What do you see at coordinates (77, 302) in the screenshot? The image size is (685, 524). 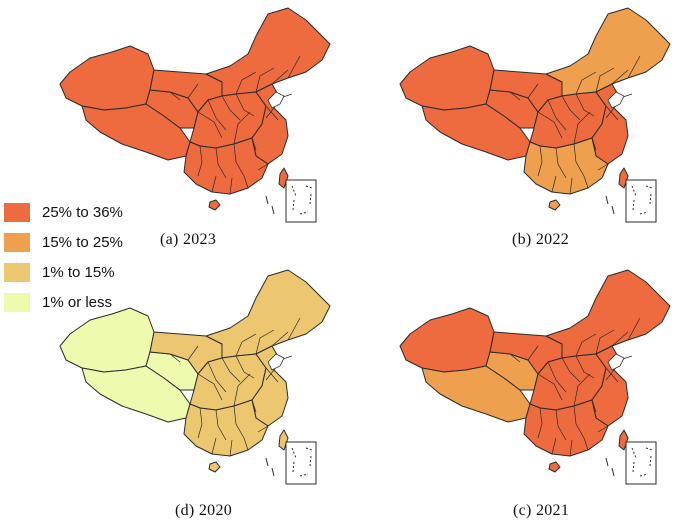 I see `legend-label: 1% or less` at bounding box center [77, 302].